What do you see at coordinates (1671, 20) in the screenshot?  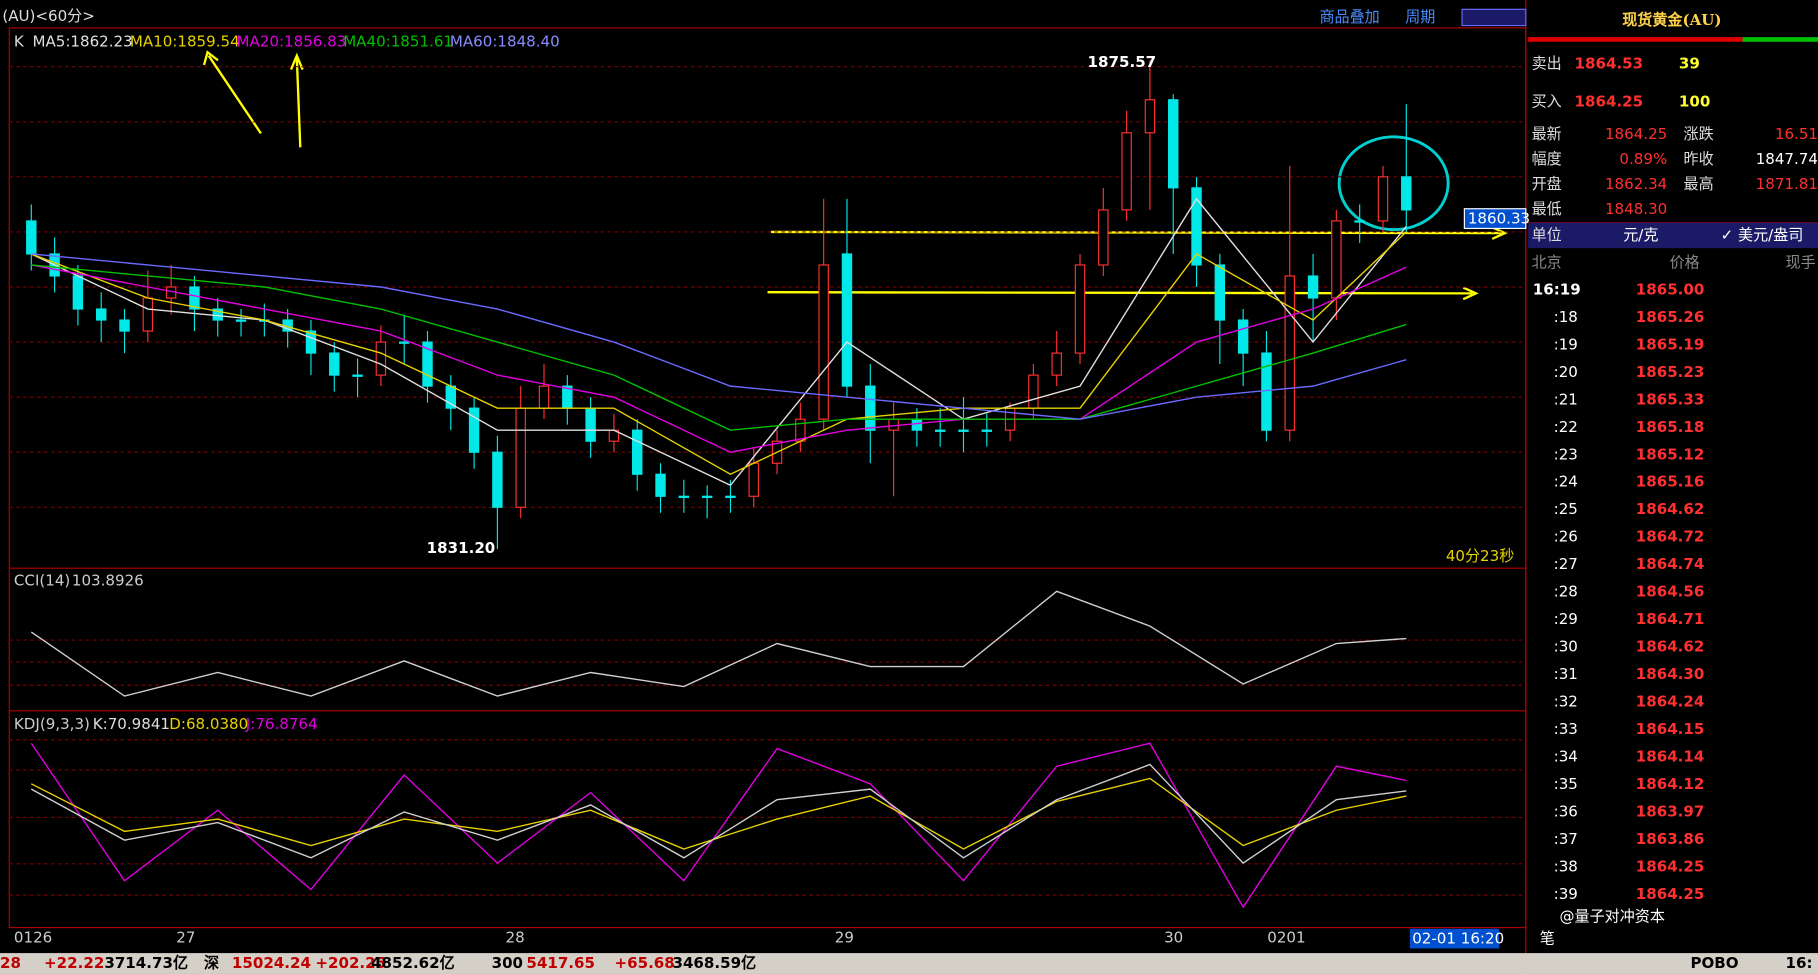 I see `label: 现货黄金(AU)` at bounding box center [1671, 20].